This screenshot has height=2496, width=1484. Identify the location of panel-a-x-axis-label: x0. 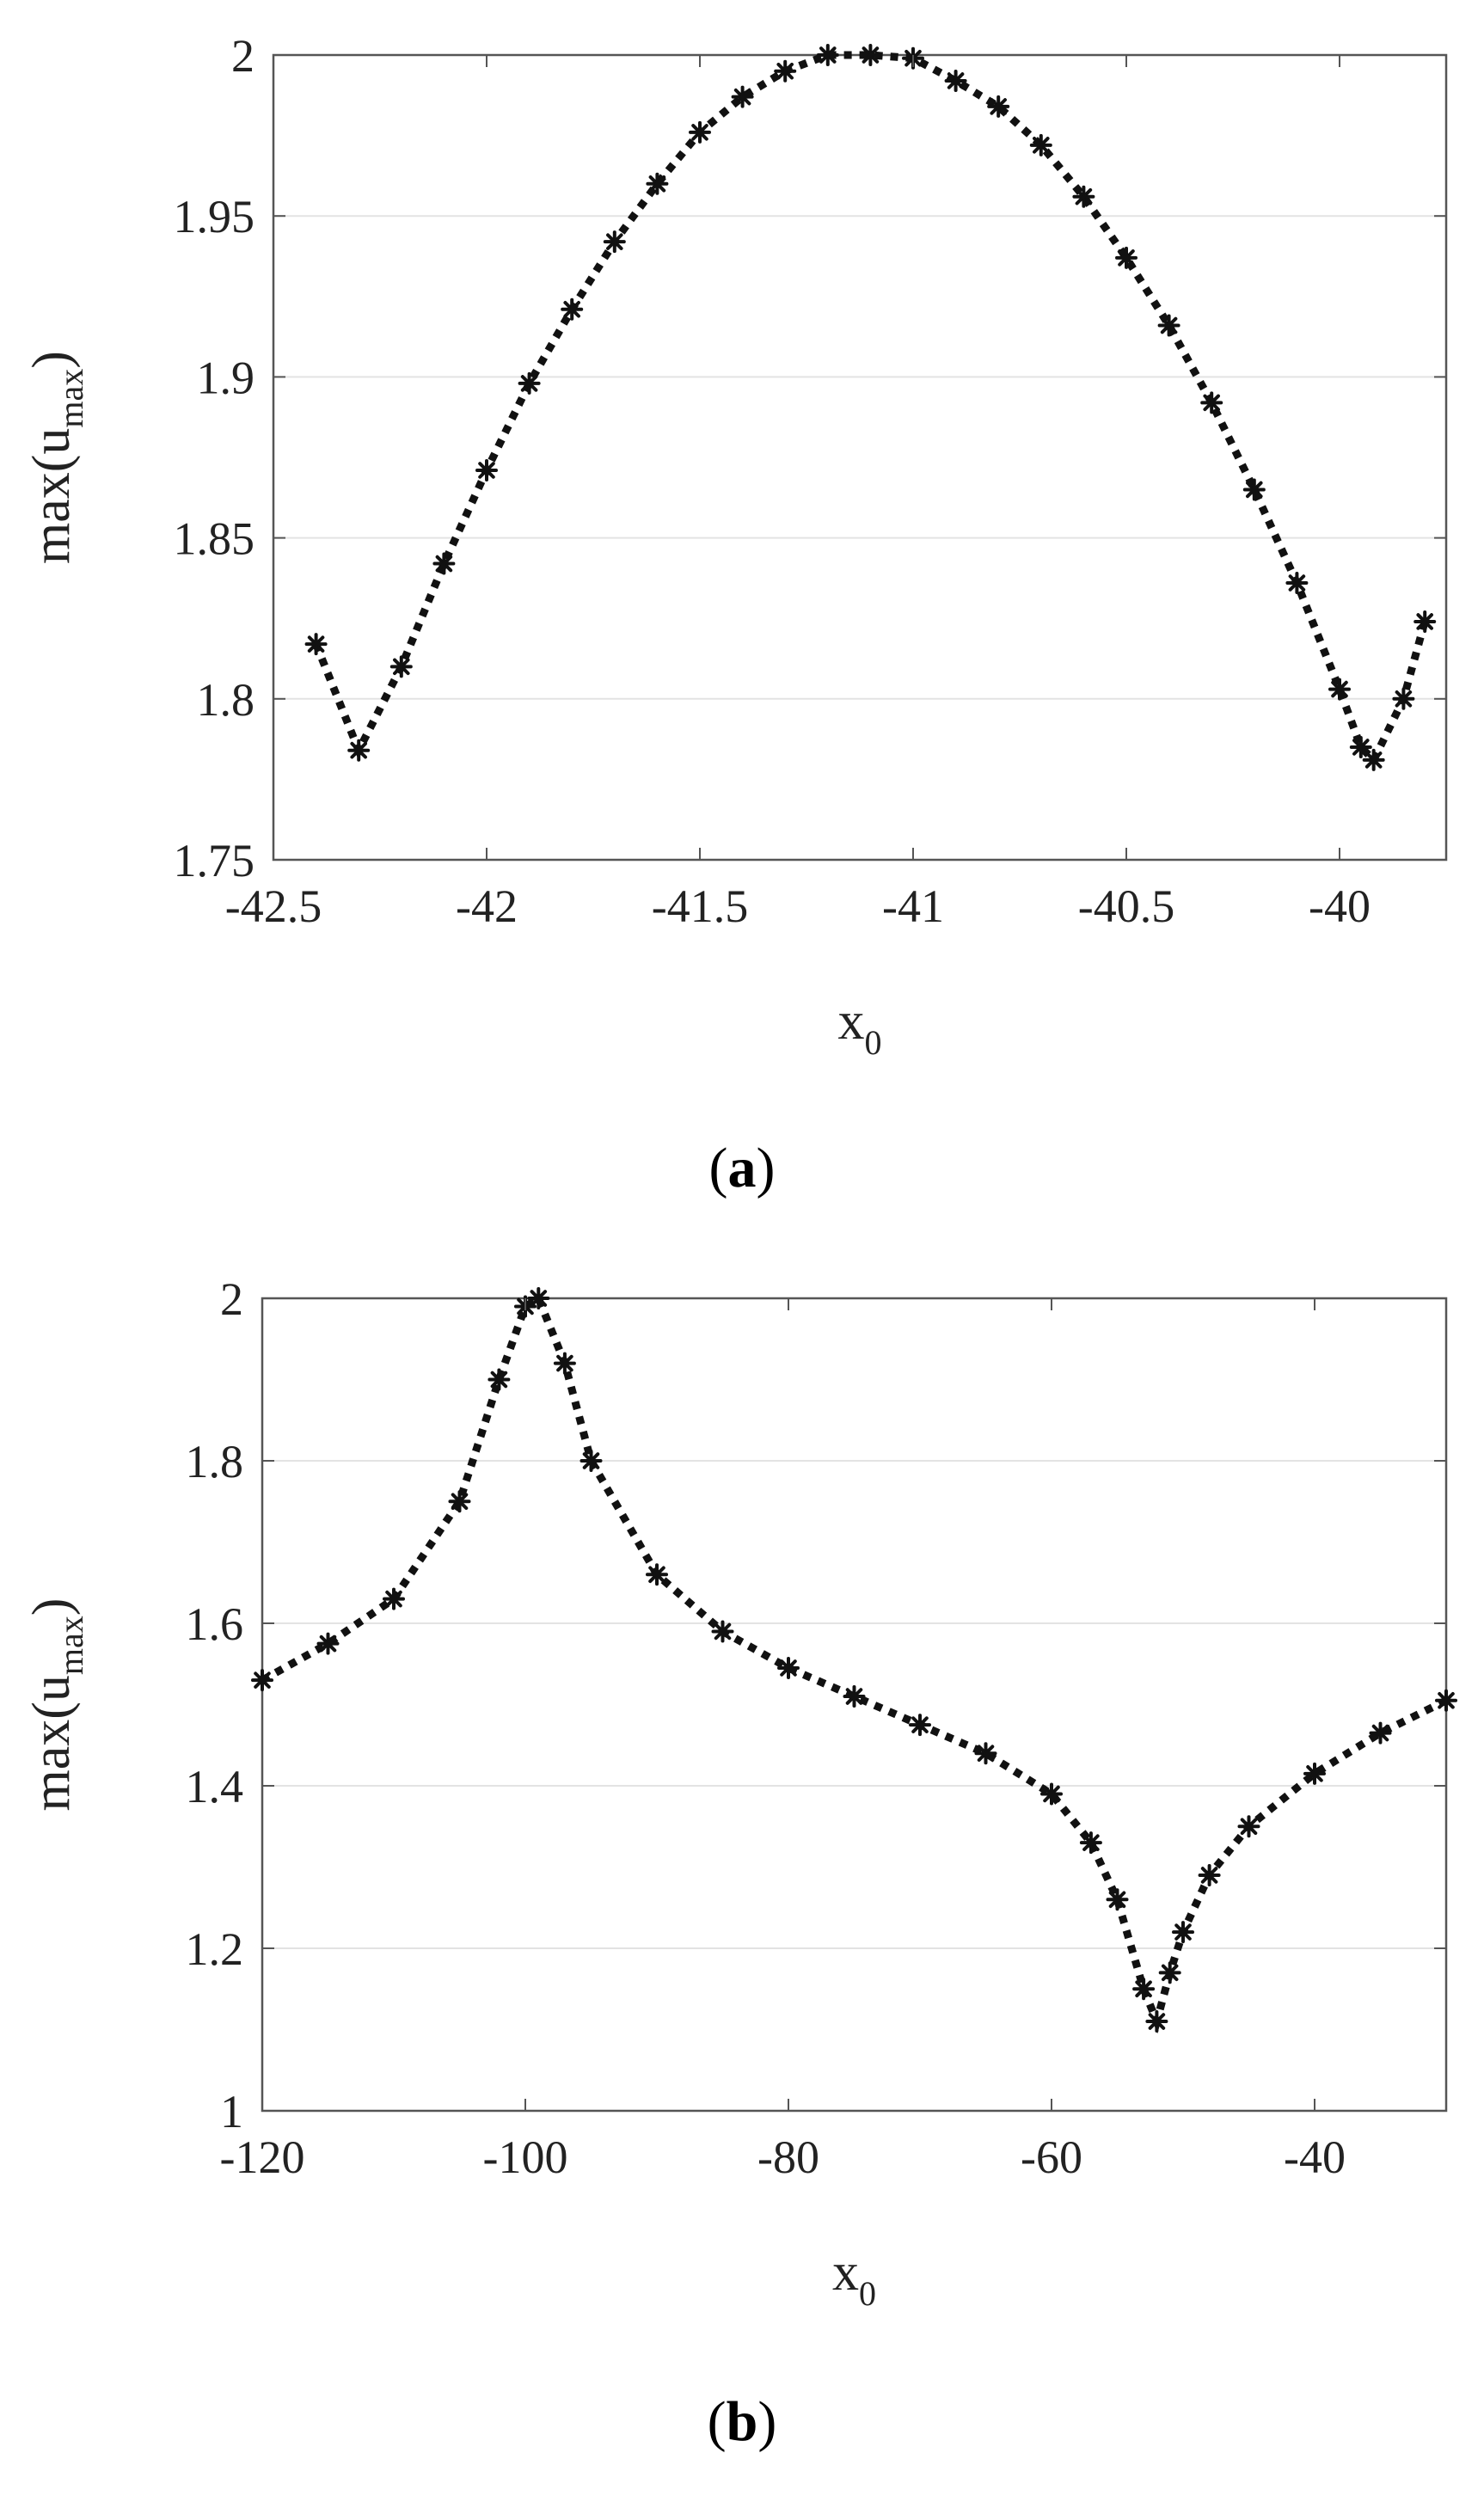
(860, 1027).